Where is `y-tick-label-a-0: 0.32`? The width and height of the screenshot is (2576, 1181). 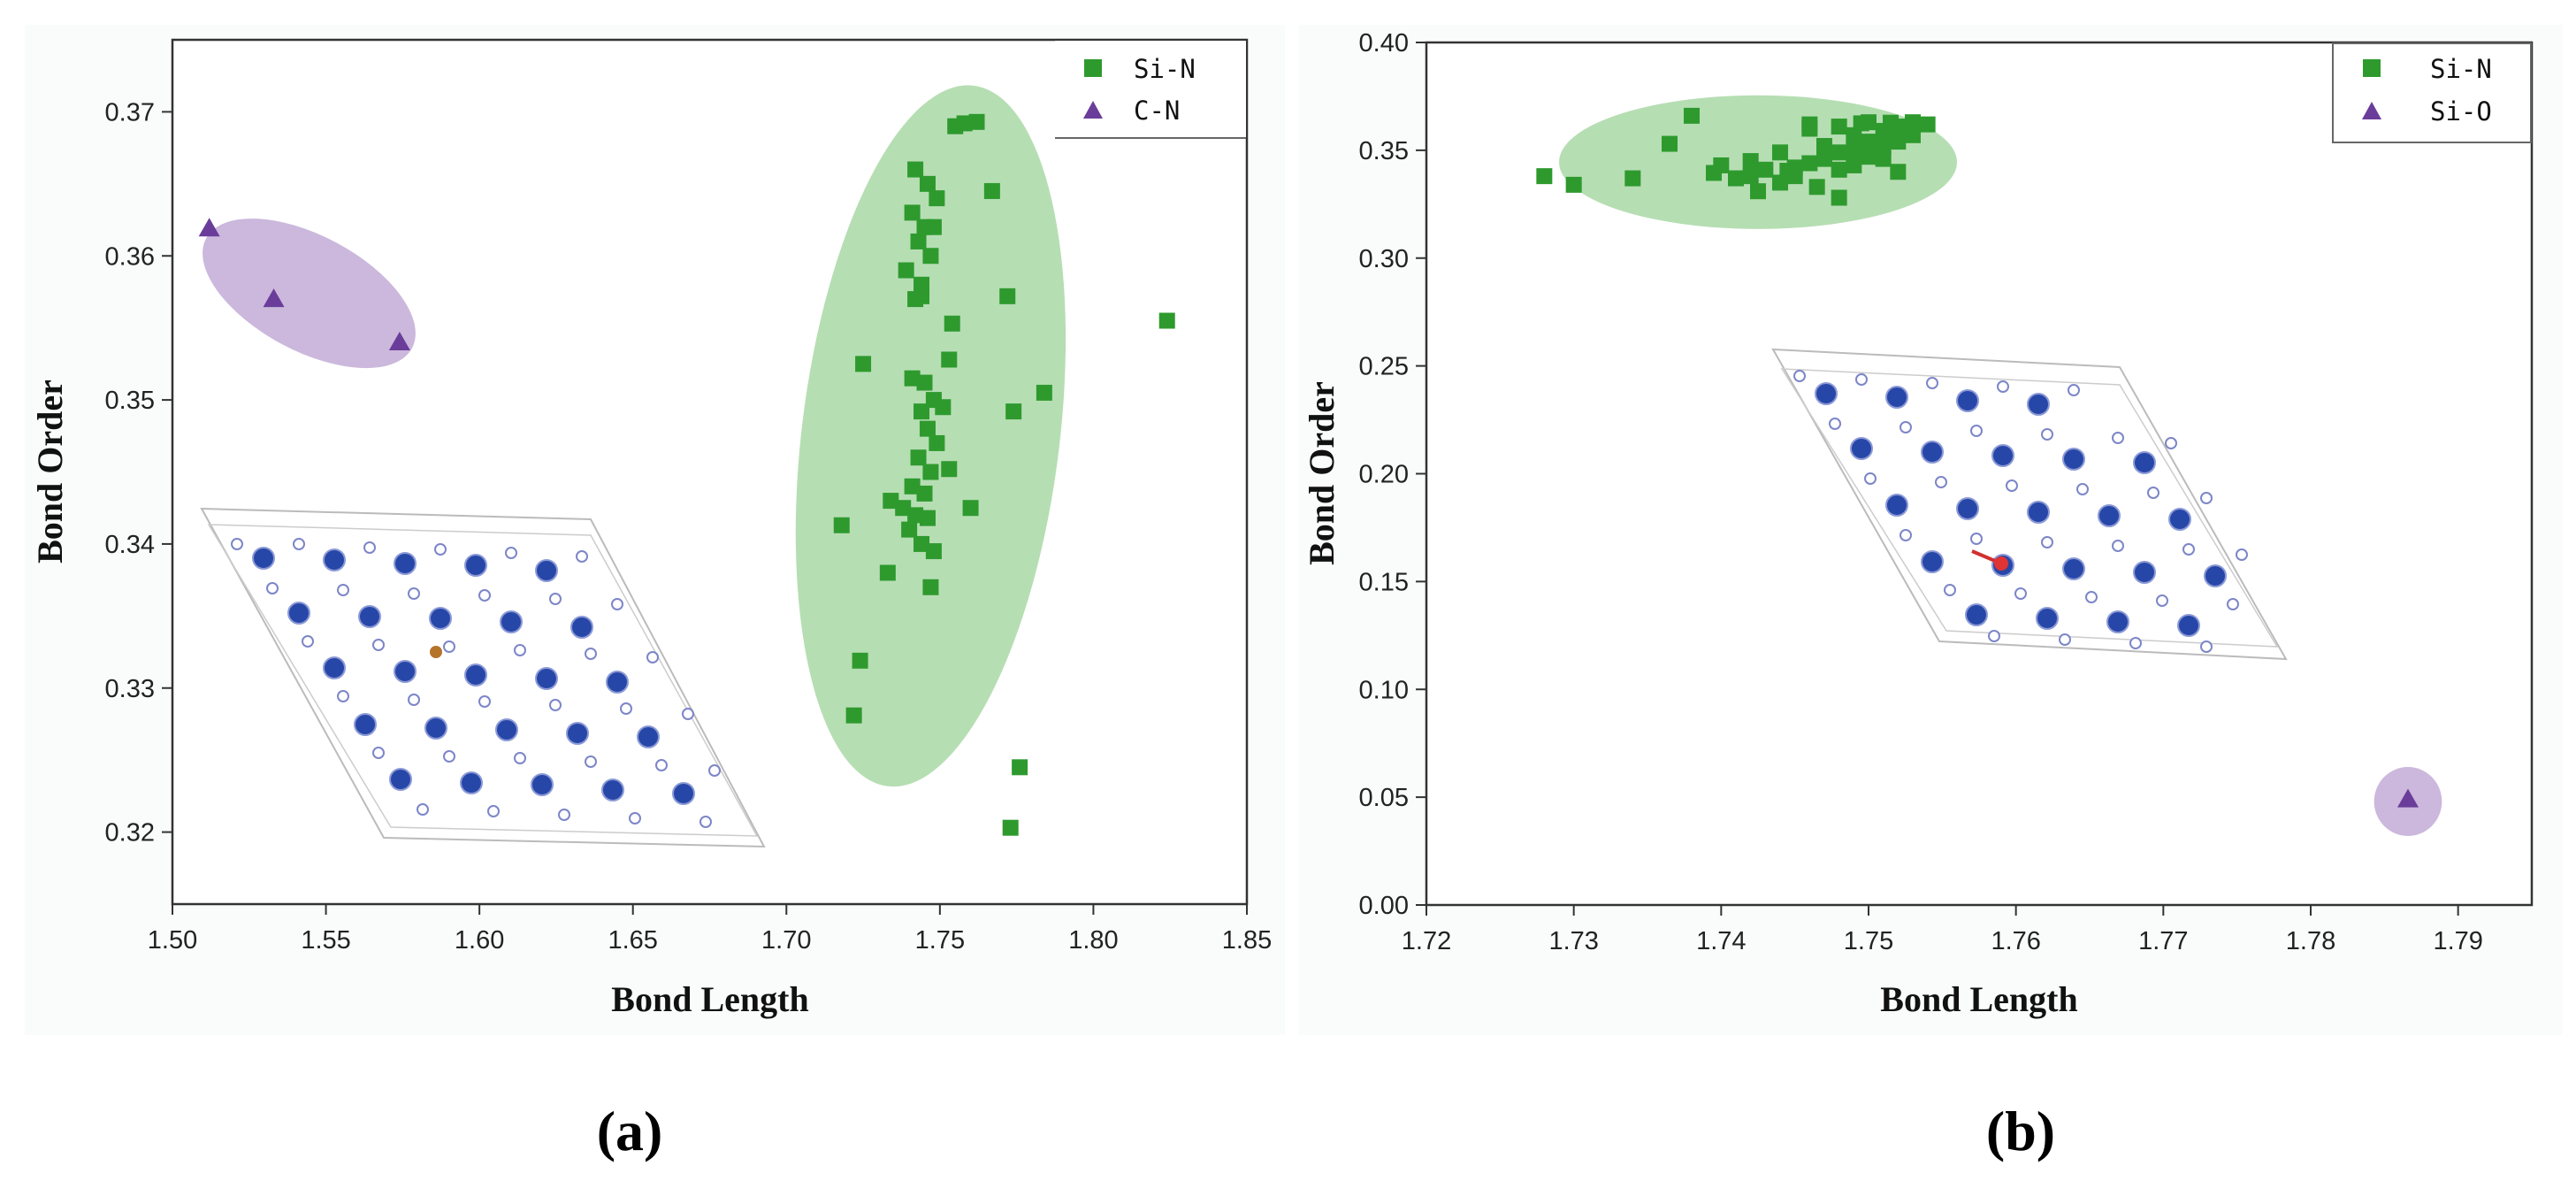 y-tick-label-a-0: 0.32 is located at coordinates (130, 833).